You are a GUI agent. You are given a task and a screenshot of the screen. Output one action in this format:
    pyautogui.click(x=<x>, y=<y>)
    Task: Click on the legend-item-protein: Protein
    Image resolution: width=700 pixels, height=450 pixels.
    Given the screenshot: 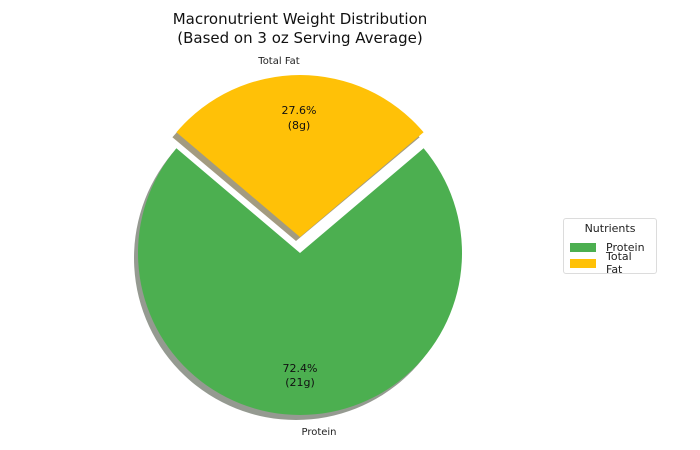 What is the action you would take?
    pyautogui.click(x=610, y=247)
    